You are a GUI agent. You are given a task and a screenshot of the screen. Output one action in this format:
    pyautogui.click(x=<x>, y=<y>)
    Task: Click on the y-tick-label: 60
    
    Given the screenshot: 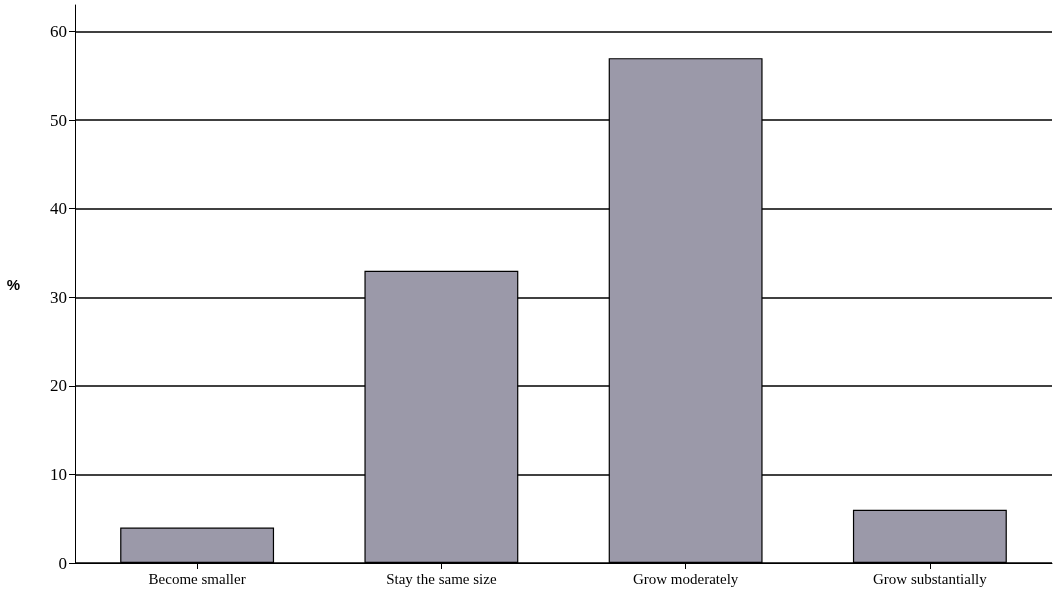 What is the action you would take?
    pyautogui.click(x=58, y=32)
    